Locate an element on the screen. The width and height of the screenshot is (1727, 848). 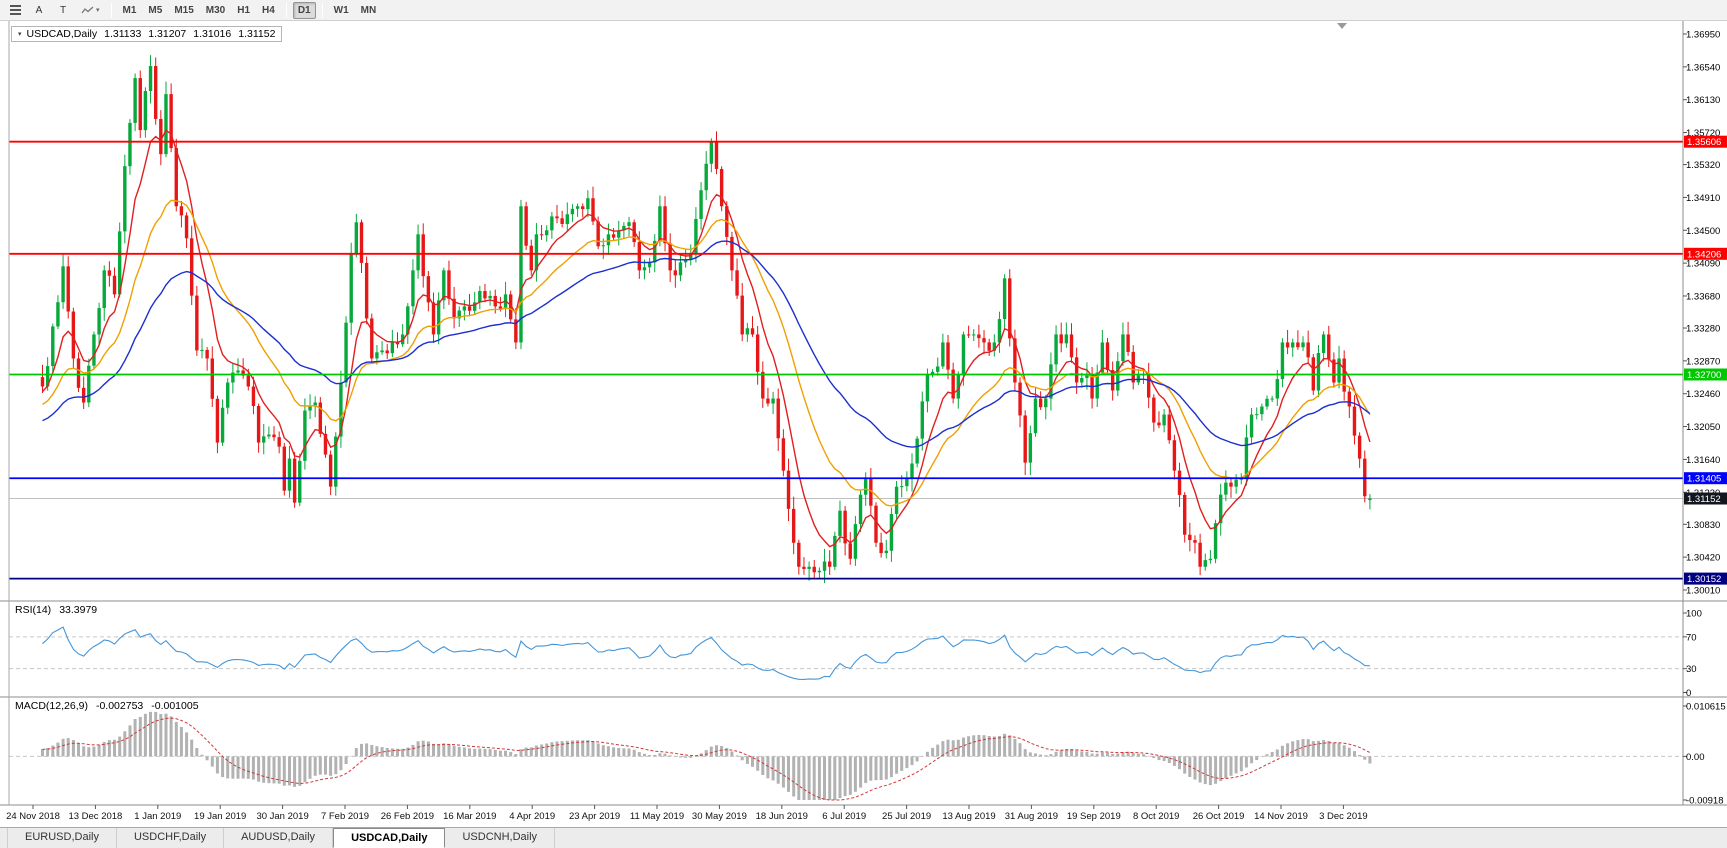
cursor-tool-button: A is located at coordinates (39, 10).